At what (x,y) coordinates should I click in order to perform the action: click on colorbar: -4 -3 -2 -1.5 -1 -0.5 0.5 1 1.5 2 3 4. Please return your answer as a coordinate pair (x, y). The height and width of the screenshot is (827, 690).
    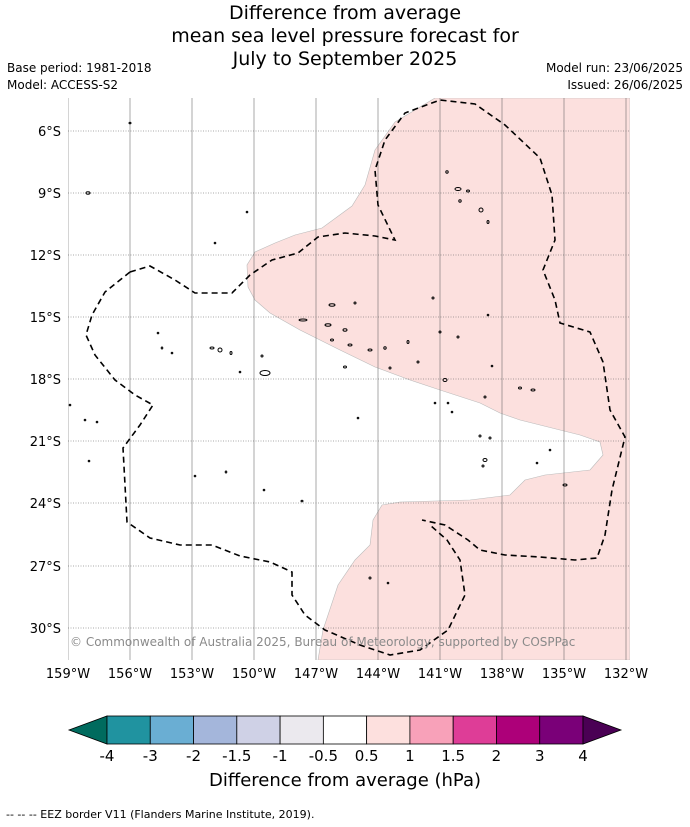
    Looking at the image, I should click on (345, 740).